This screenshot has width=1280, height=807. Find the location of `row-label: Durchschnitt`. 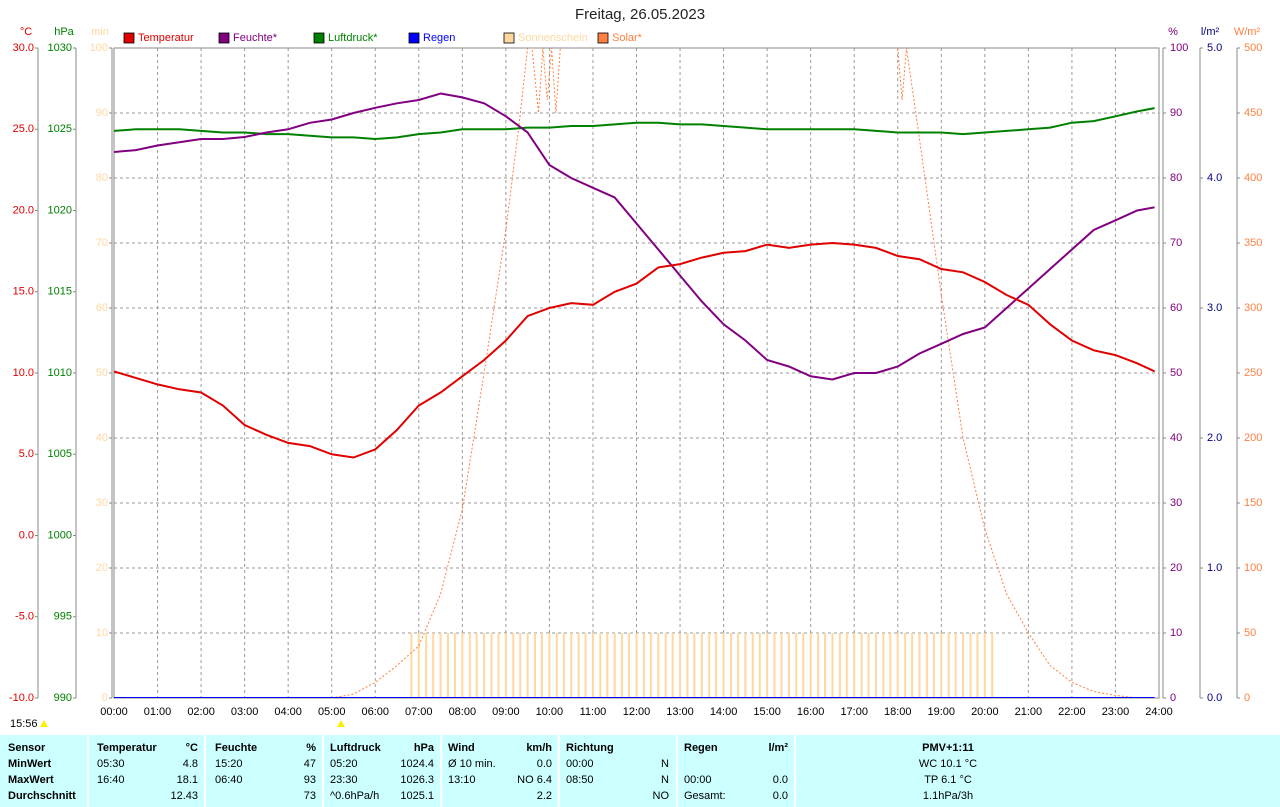

row-label: Durchschnitt is located at coordinates (42, 796).